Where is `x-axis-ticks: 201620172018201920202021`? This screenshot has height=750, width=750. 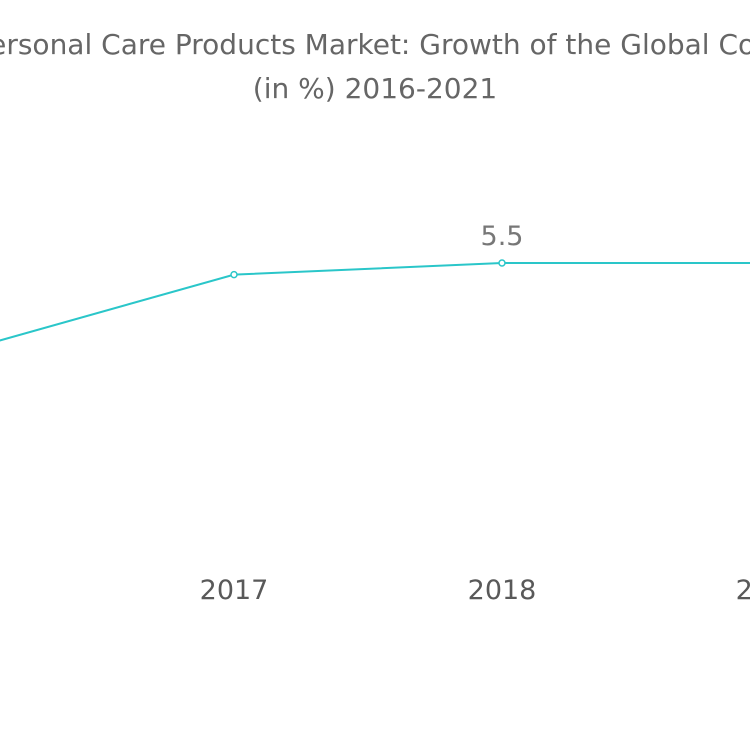 x-axis-ticks: 201620172018201920202021 is located at coordinates (375, 590).